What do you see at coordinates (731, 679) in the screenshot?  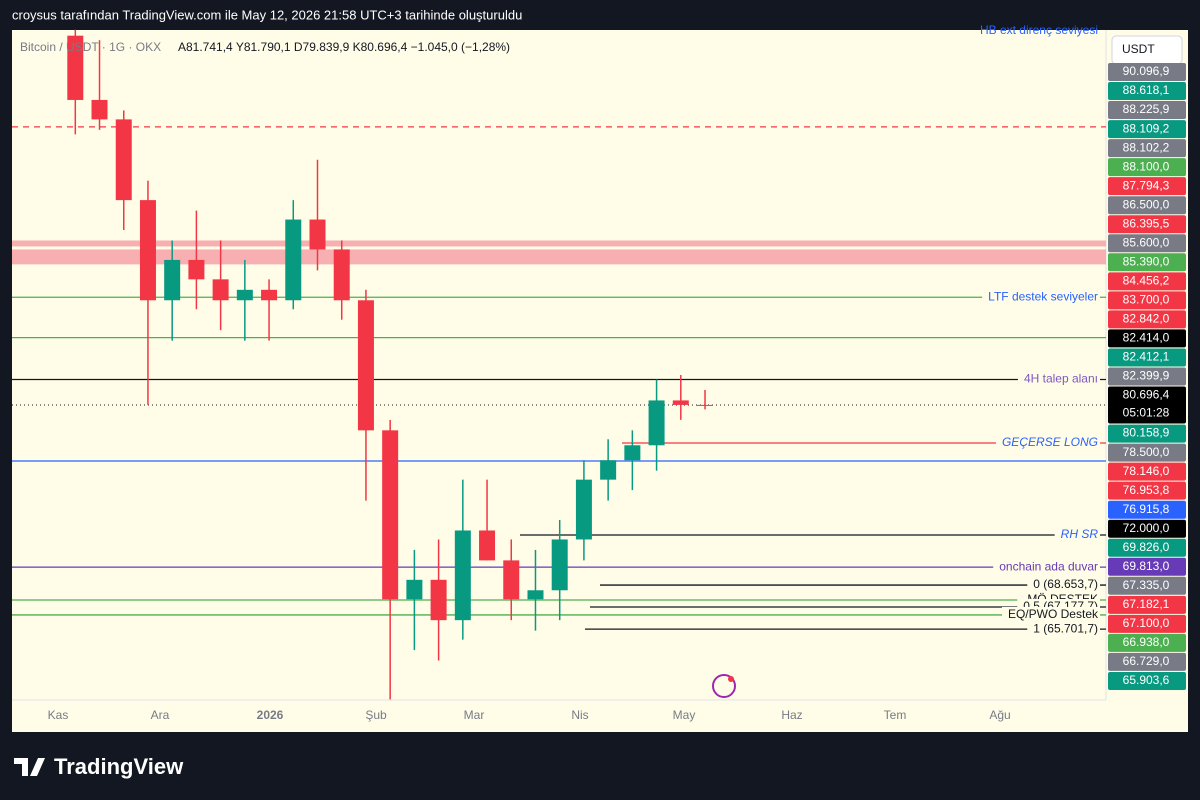 I see `alert-dot` at bounding box center [731, 679].